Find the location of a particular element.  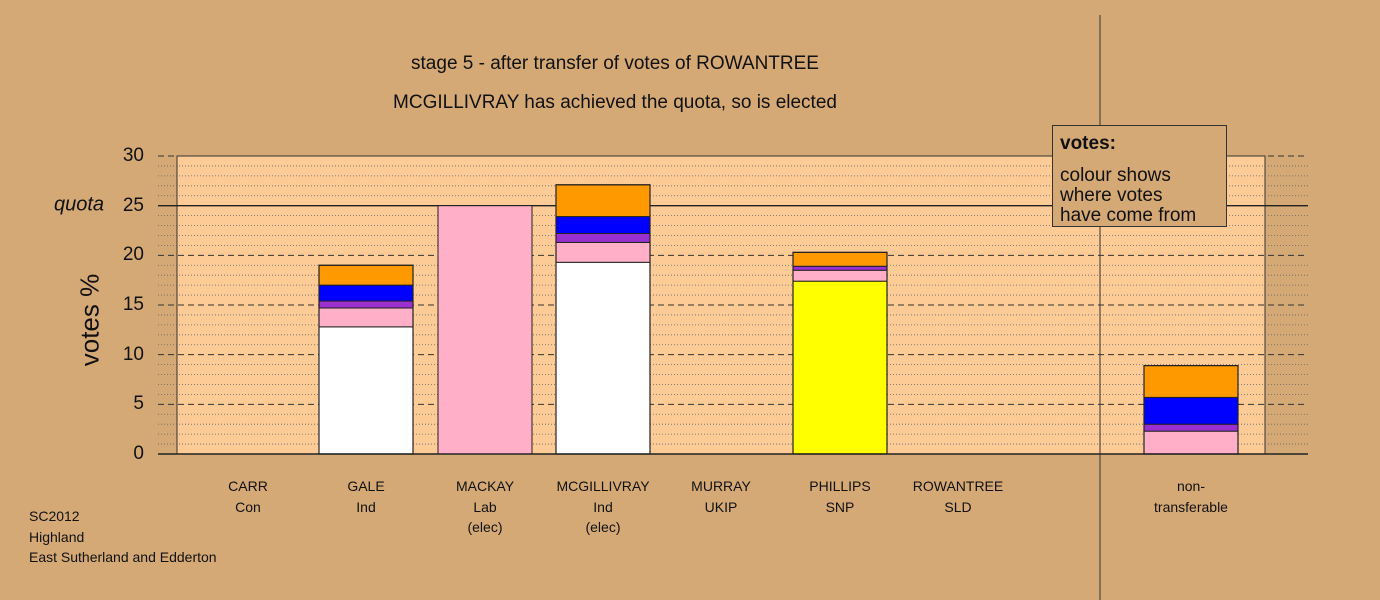

y-tick-label: 20 is located at coordinates (133, 255).